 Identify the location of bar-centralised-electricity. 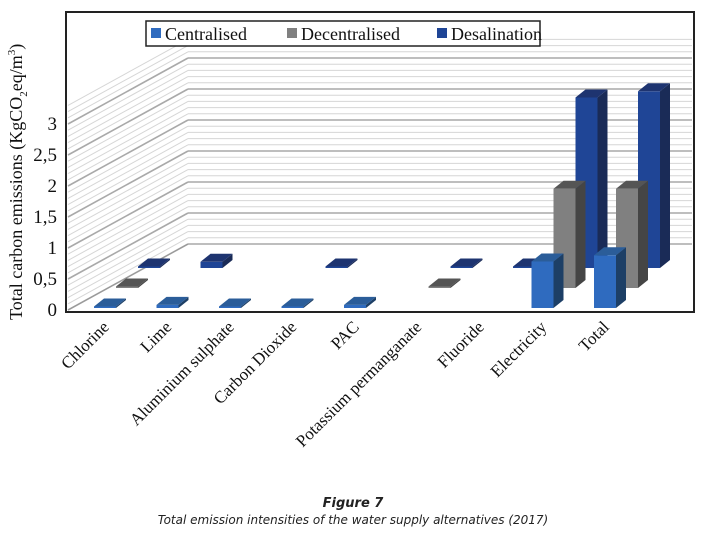
(547, 280).